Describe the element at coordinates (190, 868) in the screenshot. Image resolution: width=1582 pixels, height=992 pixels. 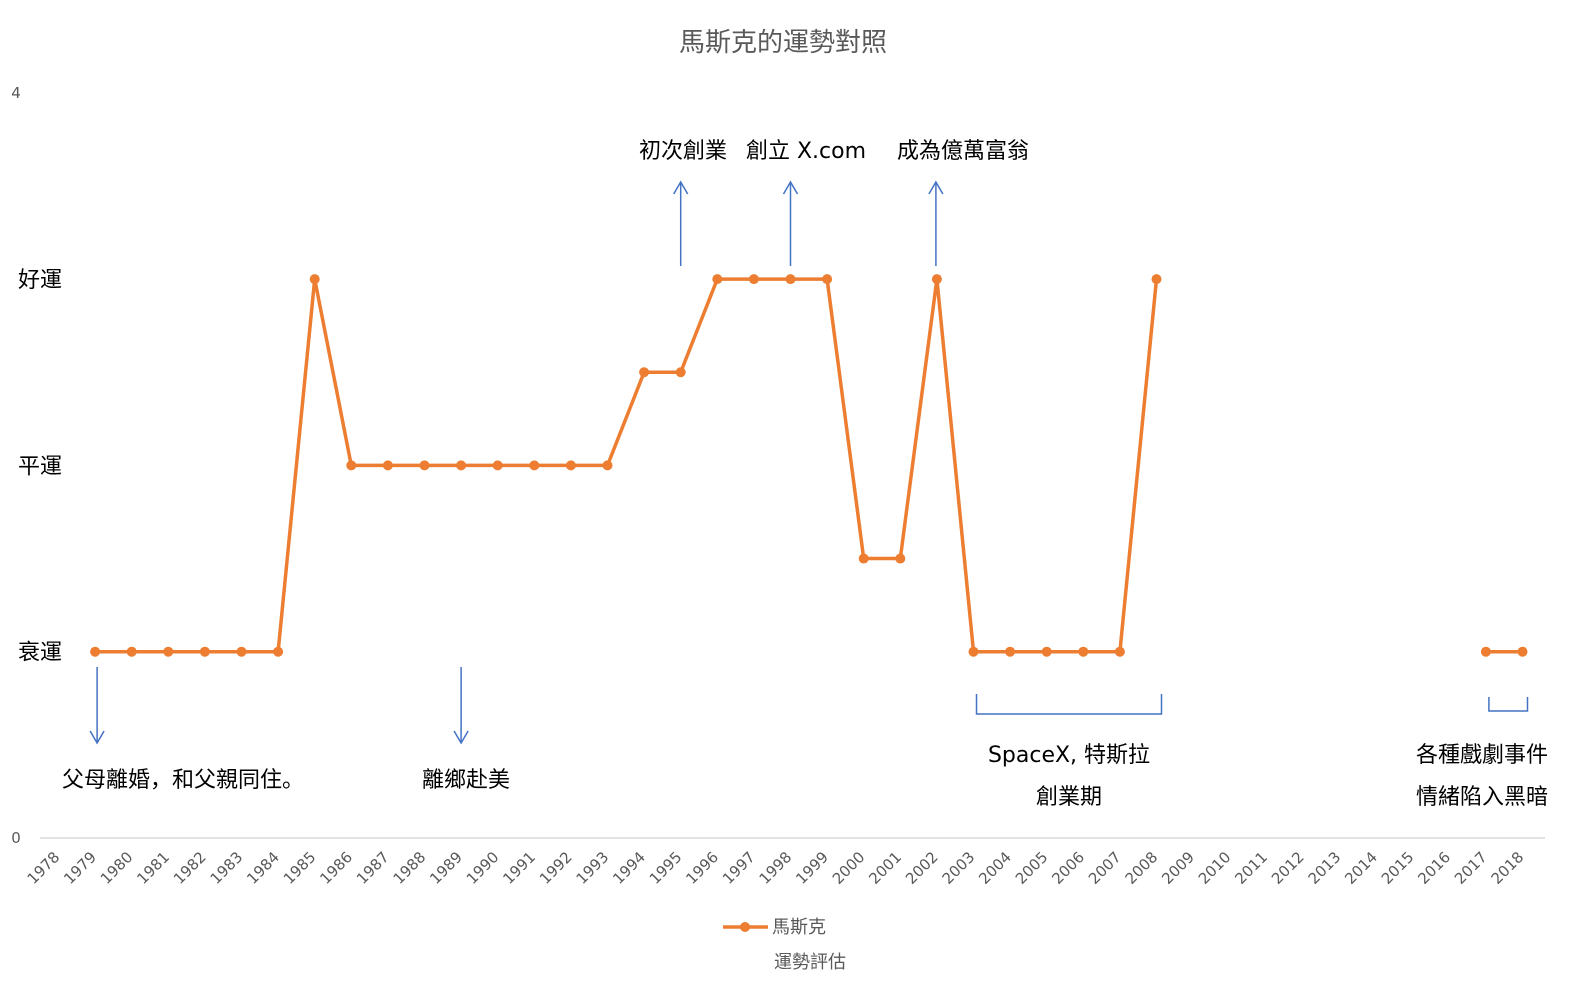
I see `x-tick-label: 1982` at that location.